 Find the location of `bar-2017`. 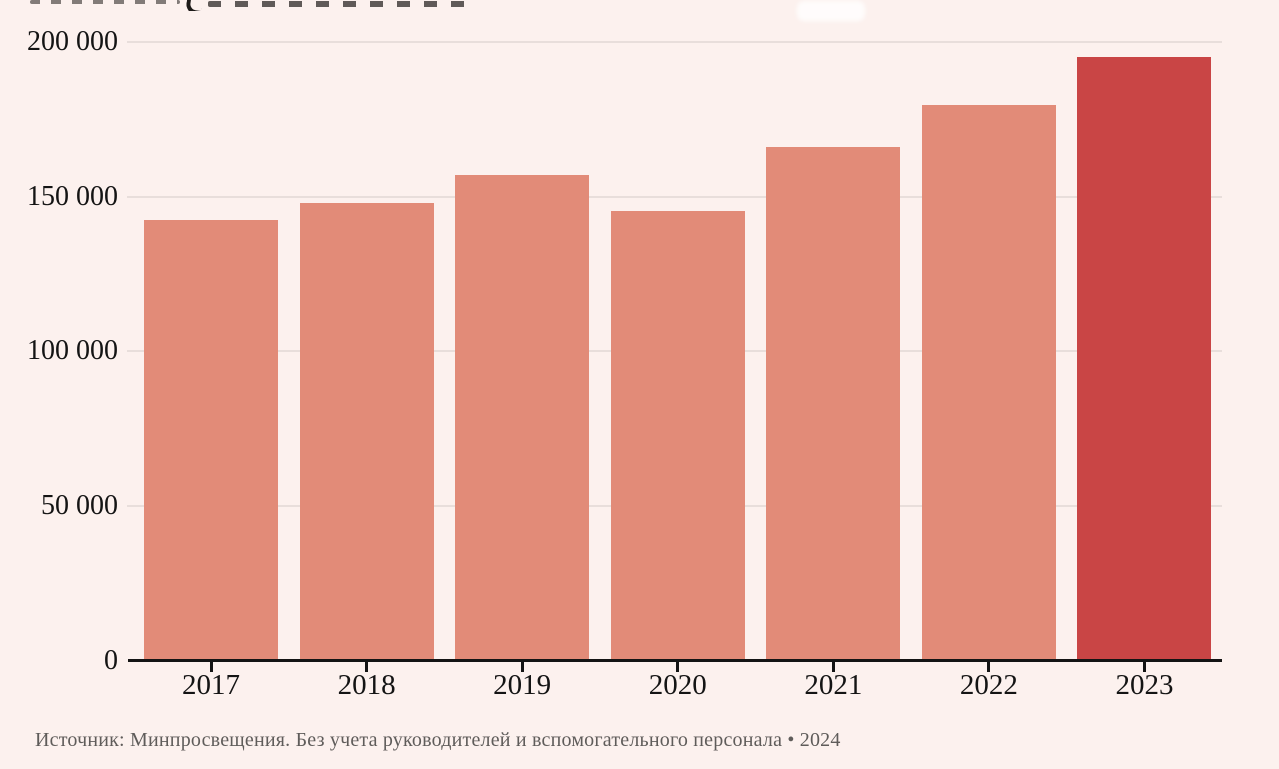

bar-2017 is located at coordinates (211, 440).